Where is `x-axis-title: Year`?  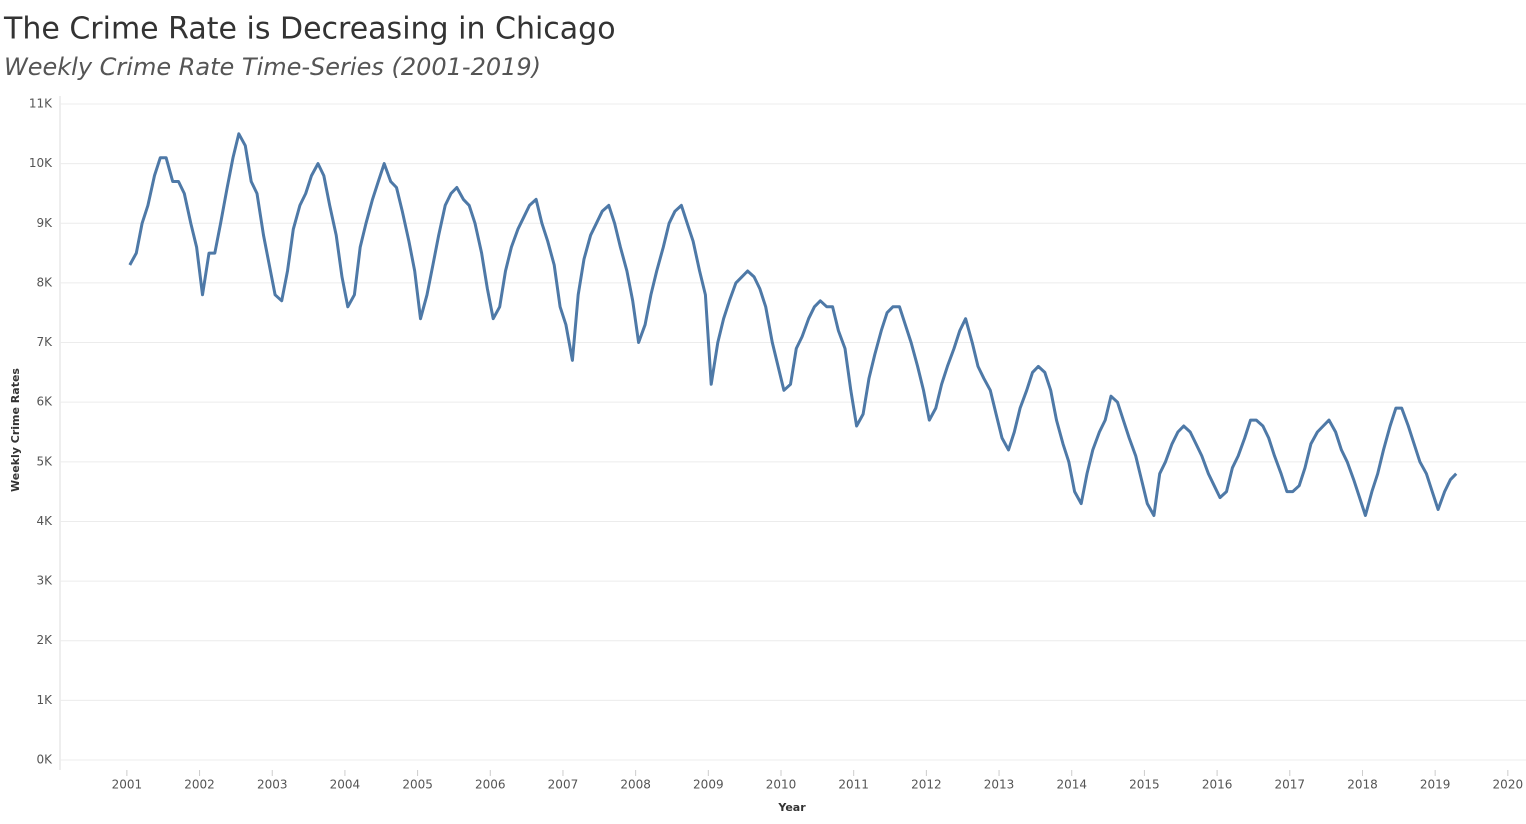 x-axis-title: Year is located at coordinates (791, 807).